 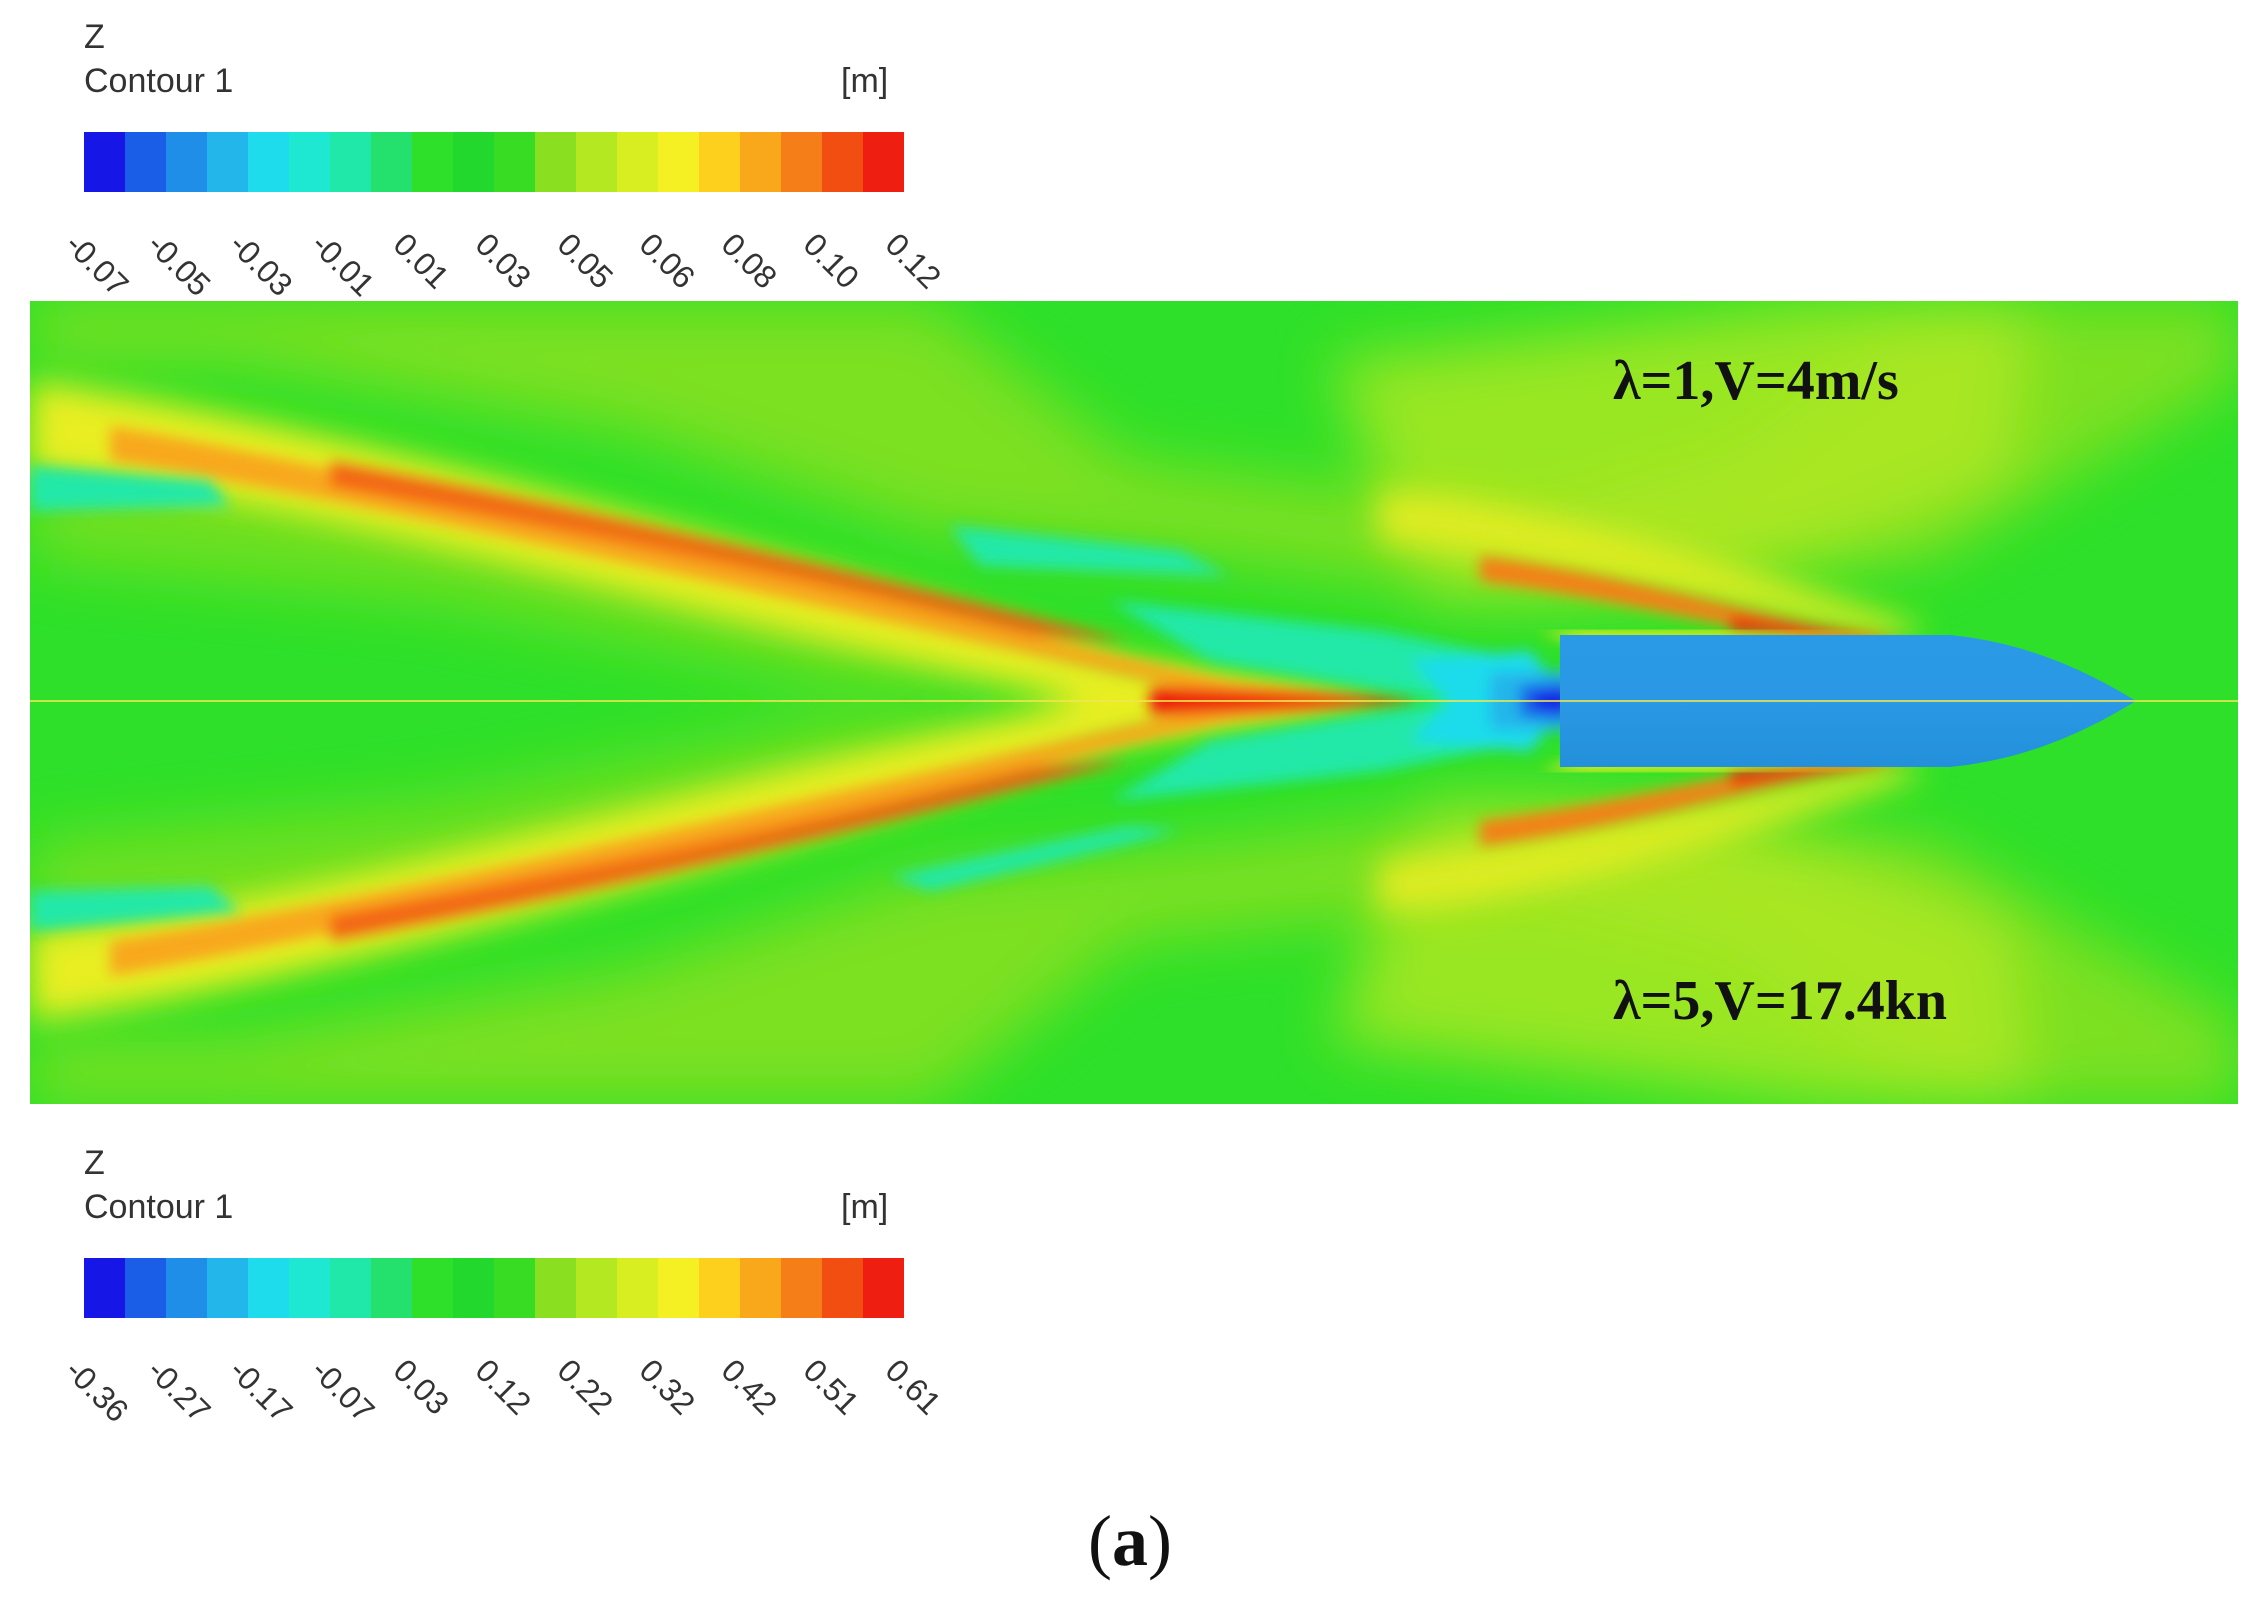 I want to click on legend-tick-label: 0.06, so click(x=667, y=261).